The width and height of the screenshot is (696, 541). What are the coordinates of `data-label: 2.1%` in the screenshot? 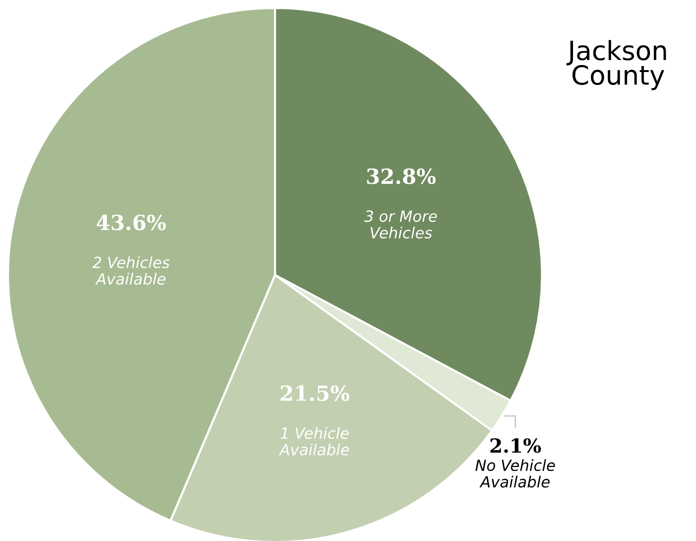 It's located at (515, 445).